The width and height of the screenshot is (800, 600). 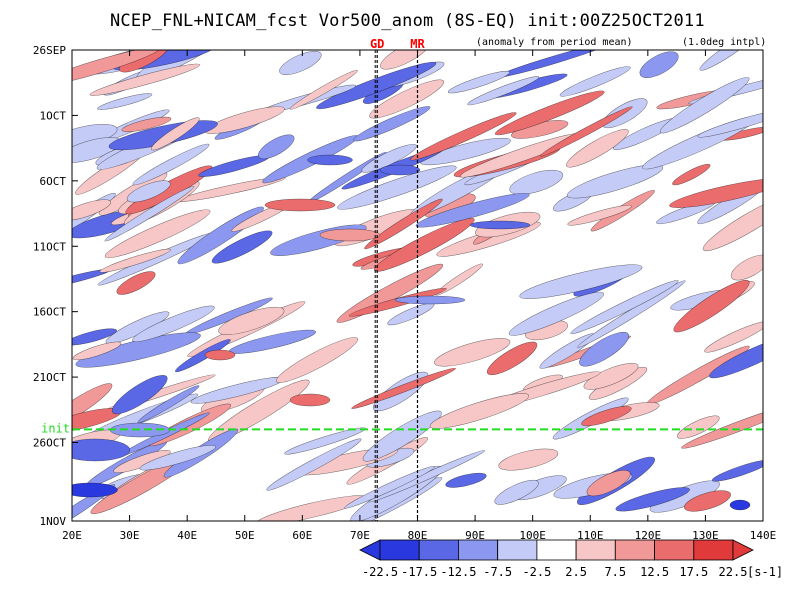 What do you see at coordinates (536, 572) in the screenshot?
I see `colorbar-label: -2.5` at bounding box center [536, 572].